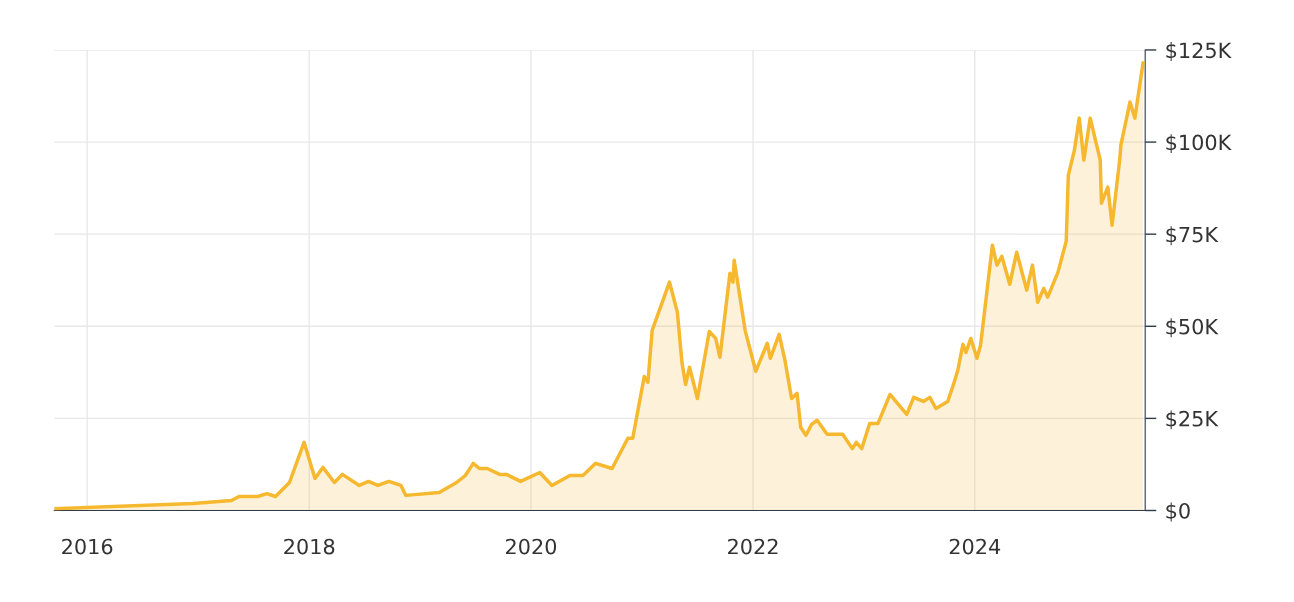 This screenshot has height=602, width=1294. What do you see at coordinates (1192, 236) in the screenshot?
I see `y-tick-label: $75K` at bounding box center [1192, 236].